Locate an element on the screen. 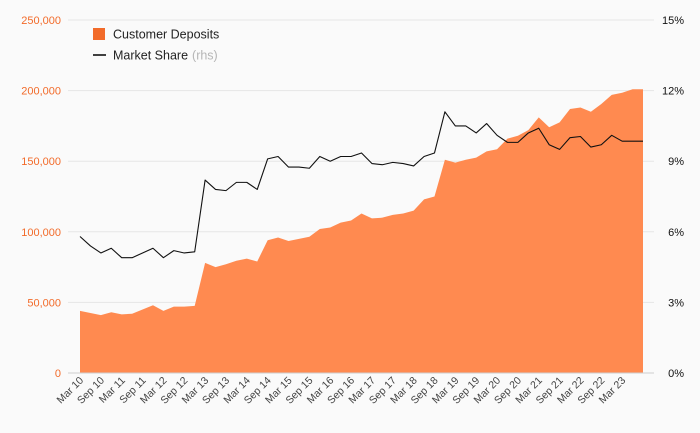  right-tick-label: 9% is located at coordinates (676, 162).